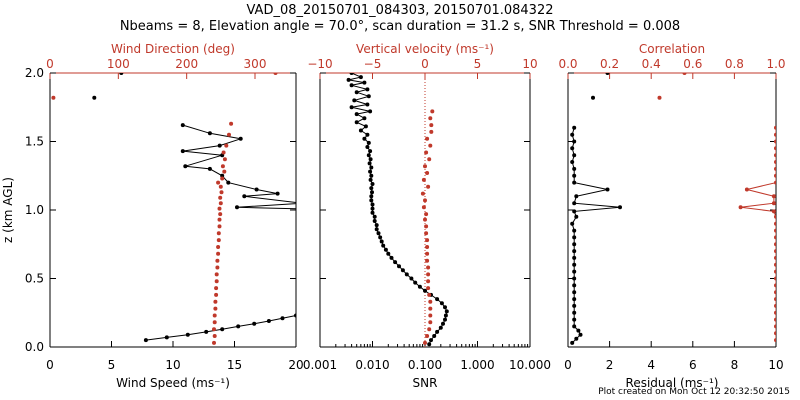 The image size is (800, 400). Describe the element at coordinates (775, 365) in the screenshot. I see `bottom-tick-label: 10` at that location.